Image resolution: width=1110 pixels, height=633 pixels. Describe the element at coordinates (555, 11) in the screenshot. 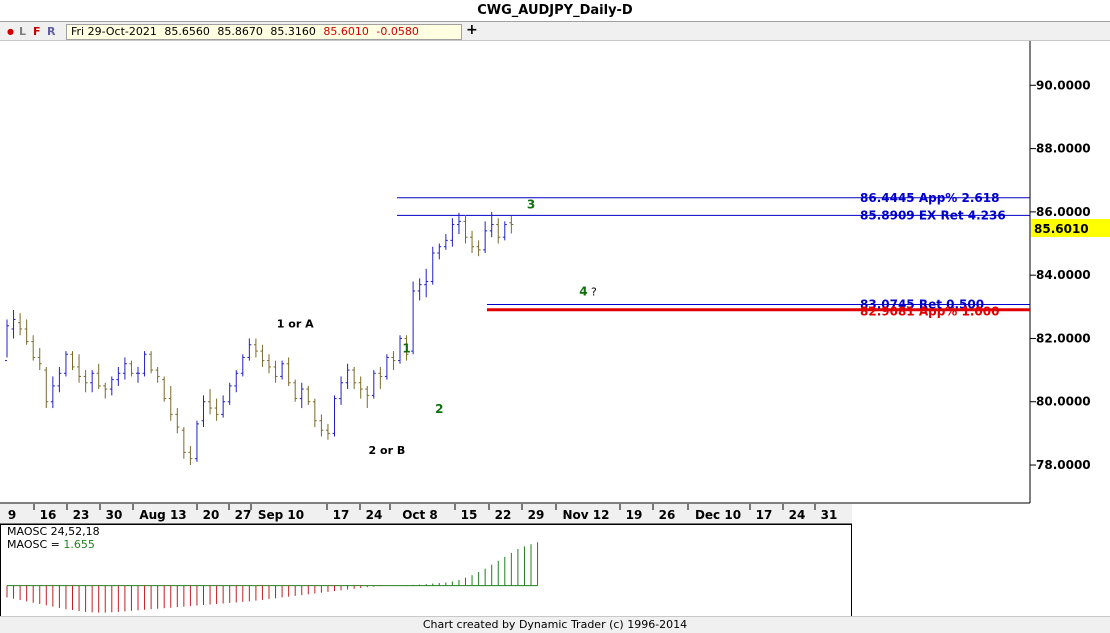

I see `window-title: CWG_AUDJPY_Daily-D` at that location.